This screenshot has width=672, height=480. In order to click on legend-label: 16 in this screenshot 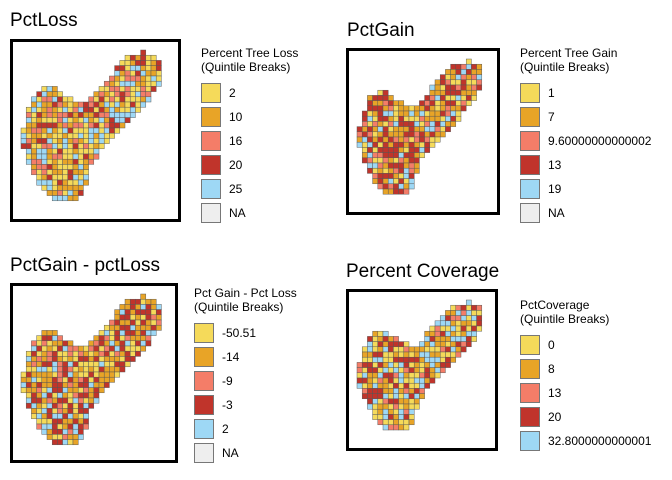, I will do `click(236, 141)`.